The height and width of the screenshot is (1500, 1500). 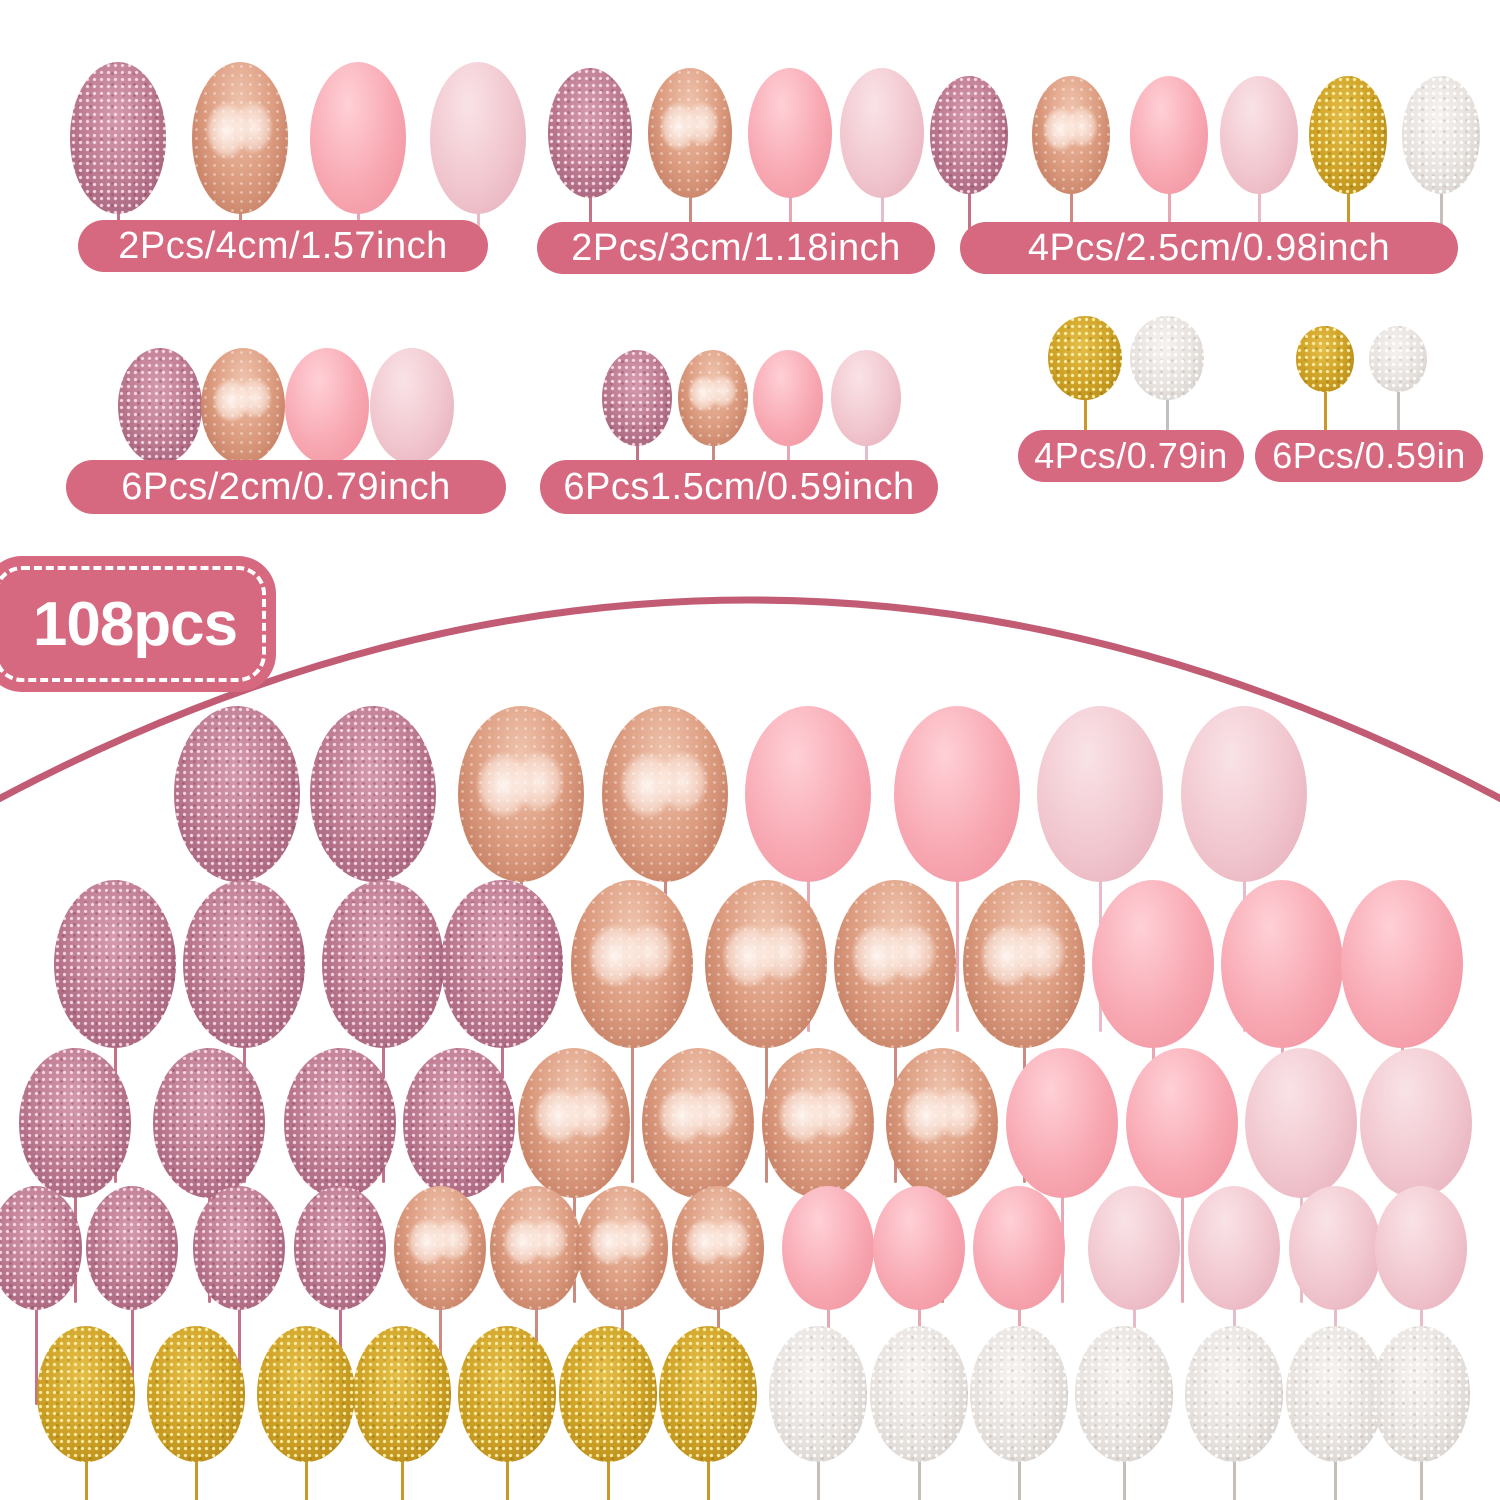 I want to click on size-label-pill: 4Pcs/0.79in, so click(x=1131, y=456).